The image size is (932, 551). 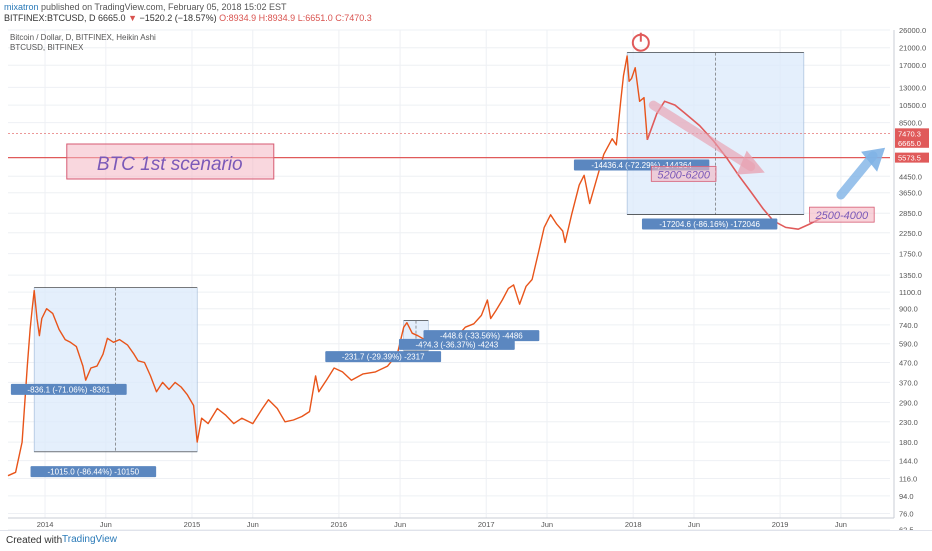 I want to click on price-badge-label: 5573.5, so click(x=909, y=158).